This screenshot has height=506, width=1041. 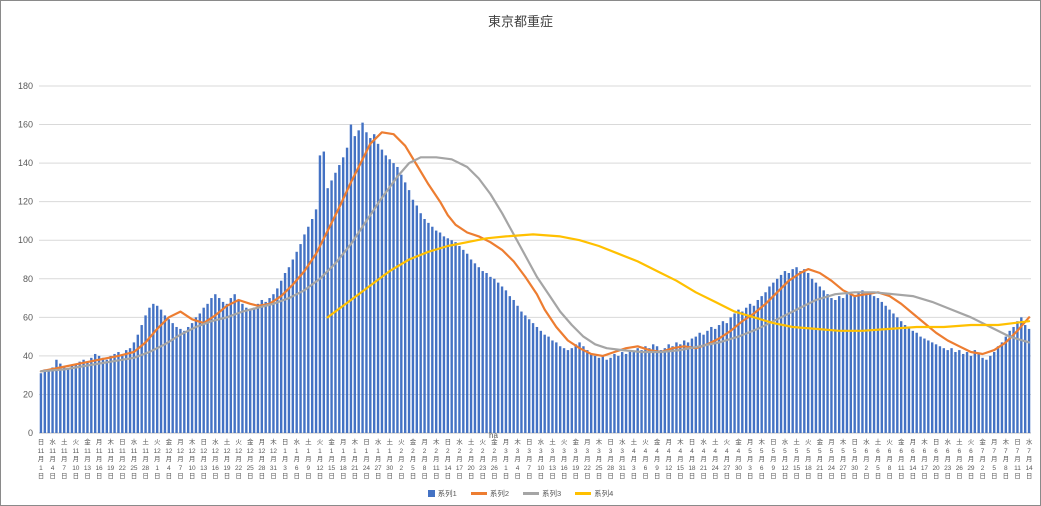 I want to click on x-axis-tick-label: 22, so click(x=123, y=468).